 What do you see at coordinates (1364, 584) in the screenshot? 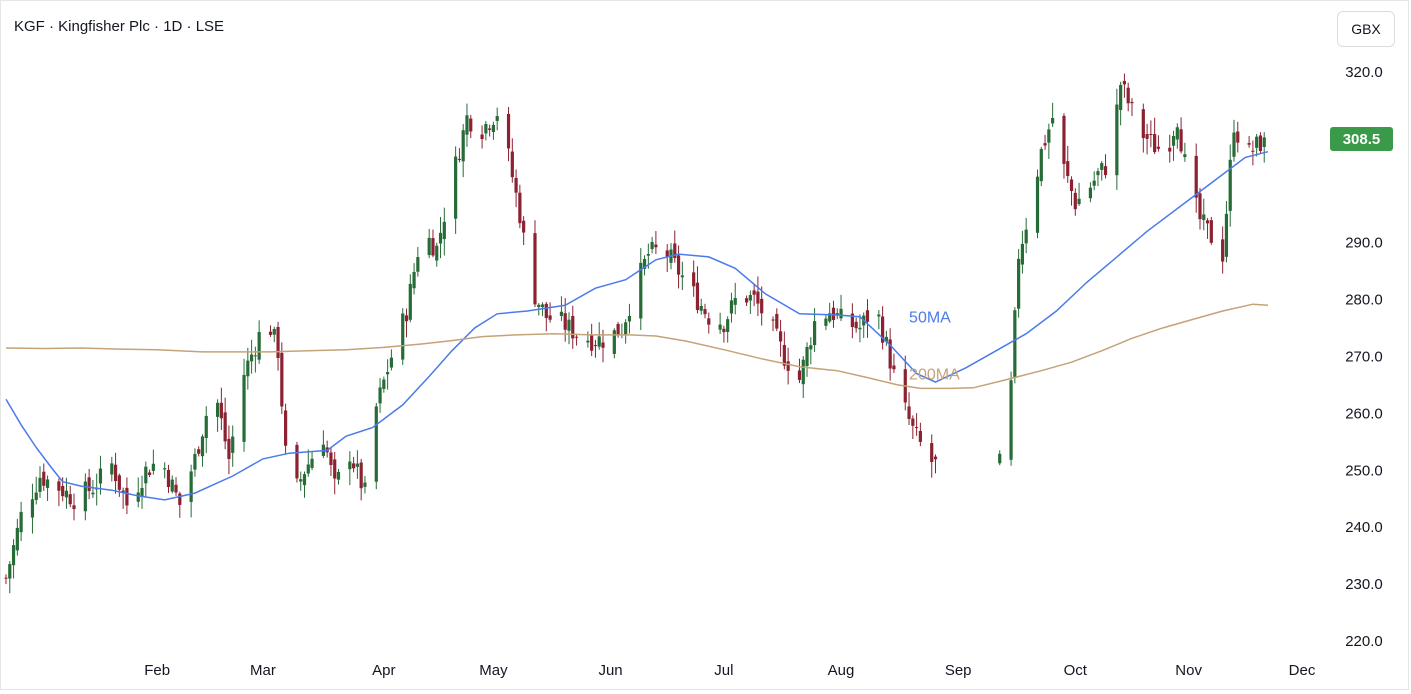
I see `price-tick-label: 230.0` at bounding box center [1364, 584].